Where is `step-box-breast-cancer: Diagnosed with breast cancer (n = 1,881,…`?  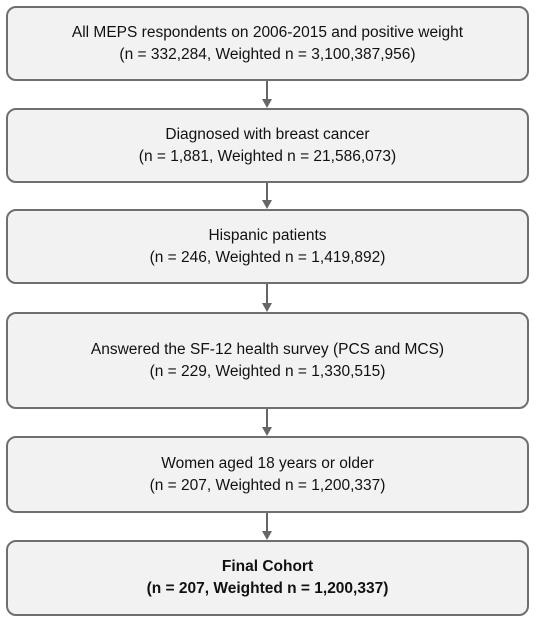
step-box-breast-cancer: Diagnosed with breast cancer (n = 1,881,… is located at coordinates (267, 145).